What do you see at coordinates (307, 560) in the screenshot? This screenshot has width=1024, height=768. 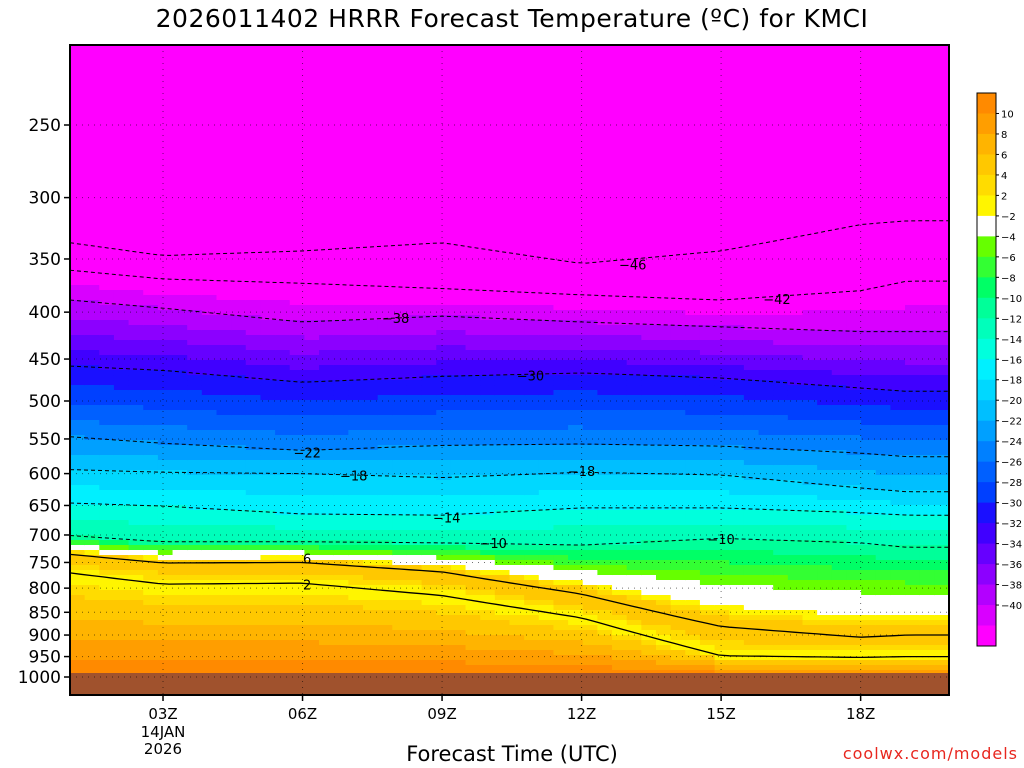 I see `contour-label: 6` at bounding box center [307, 560].